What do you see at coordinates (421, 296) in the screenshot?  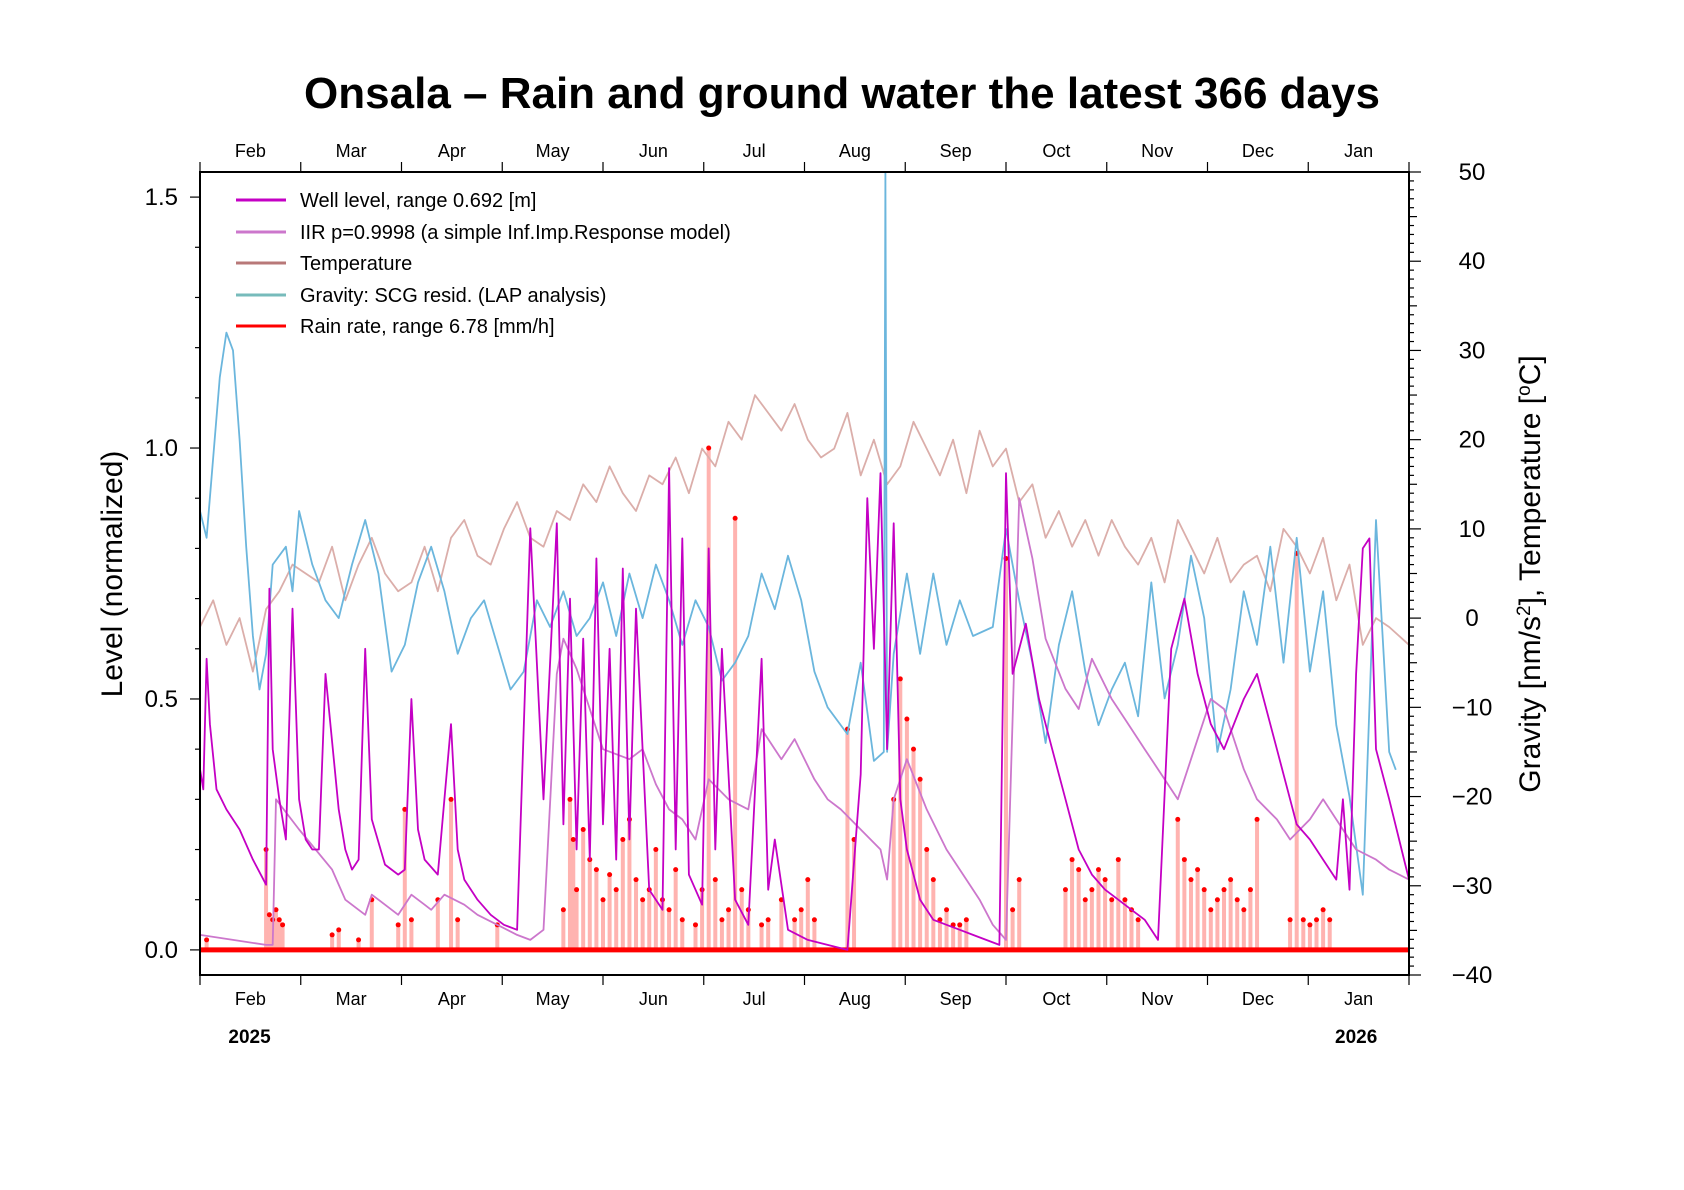 I see `legend-item-gravity: Gravity: SCG resid. (LAP analysis)` at bounding box center [421, 296].